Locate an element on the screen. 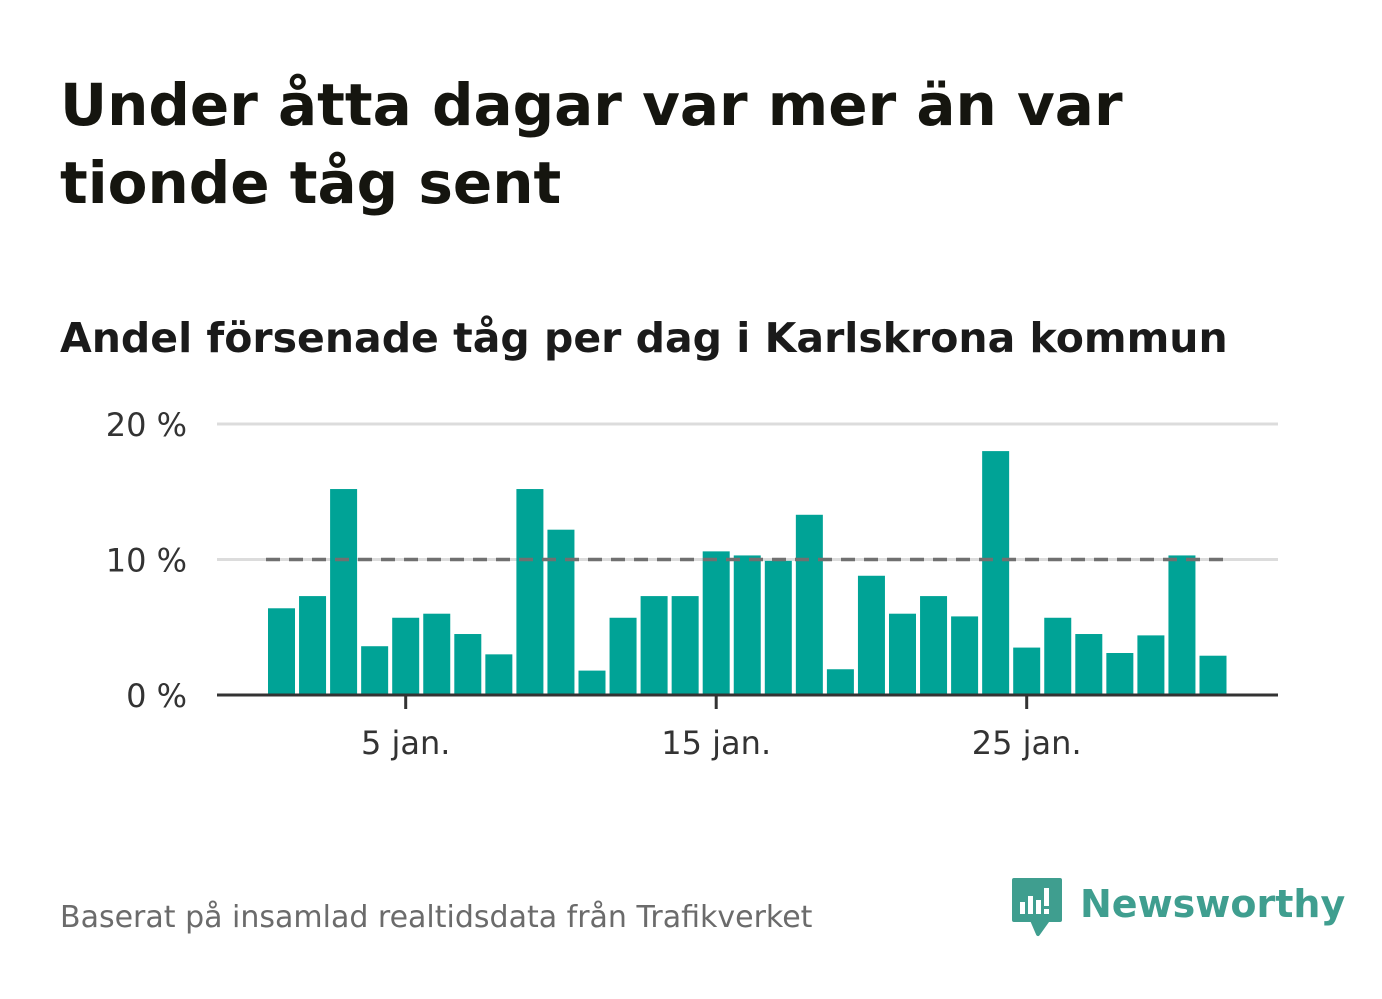  brand-name: Newsworthy is located at coordinates (1213, 904).